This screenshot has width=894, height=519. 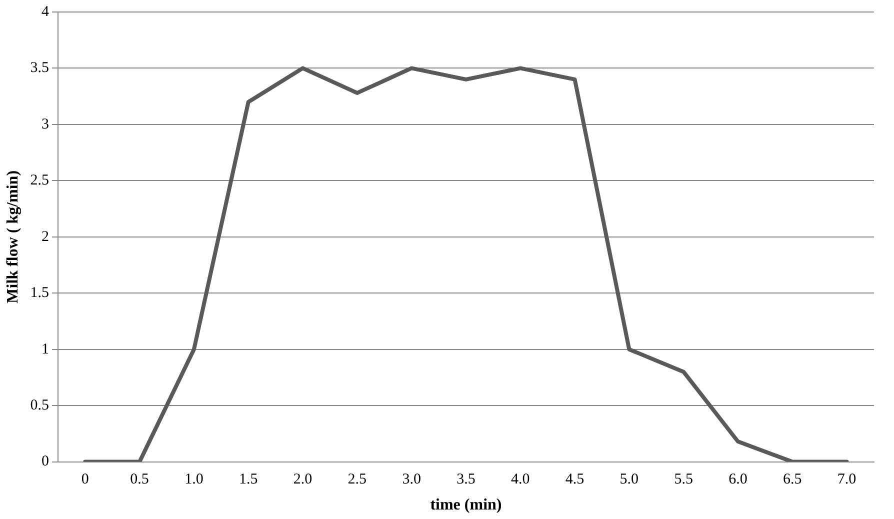 I want to click on x-tick-label: 4.5, so click(x=574, y=480).